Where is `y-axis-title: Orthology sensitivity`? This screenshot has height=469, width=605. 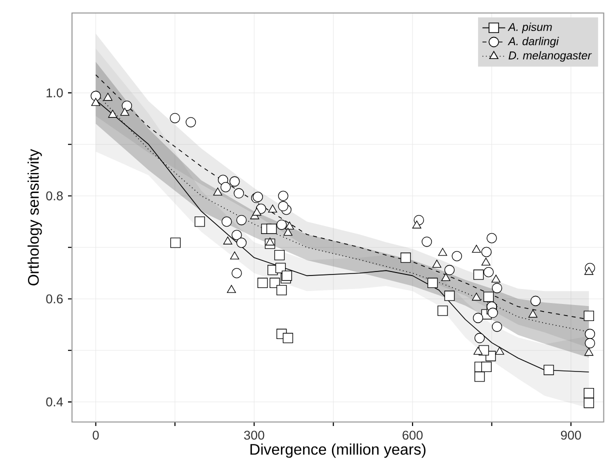 y-axis-title: Orthology sensitivity is located at coordinates (35, 217).